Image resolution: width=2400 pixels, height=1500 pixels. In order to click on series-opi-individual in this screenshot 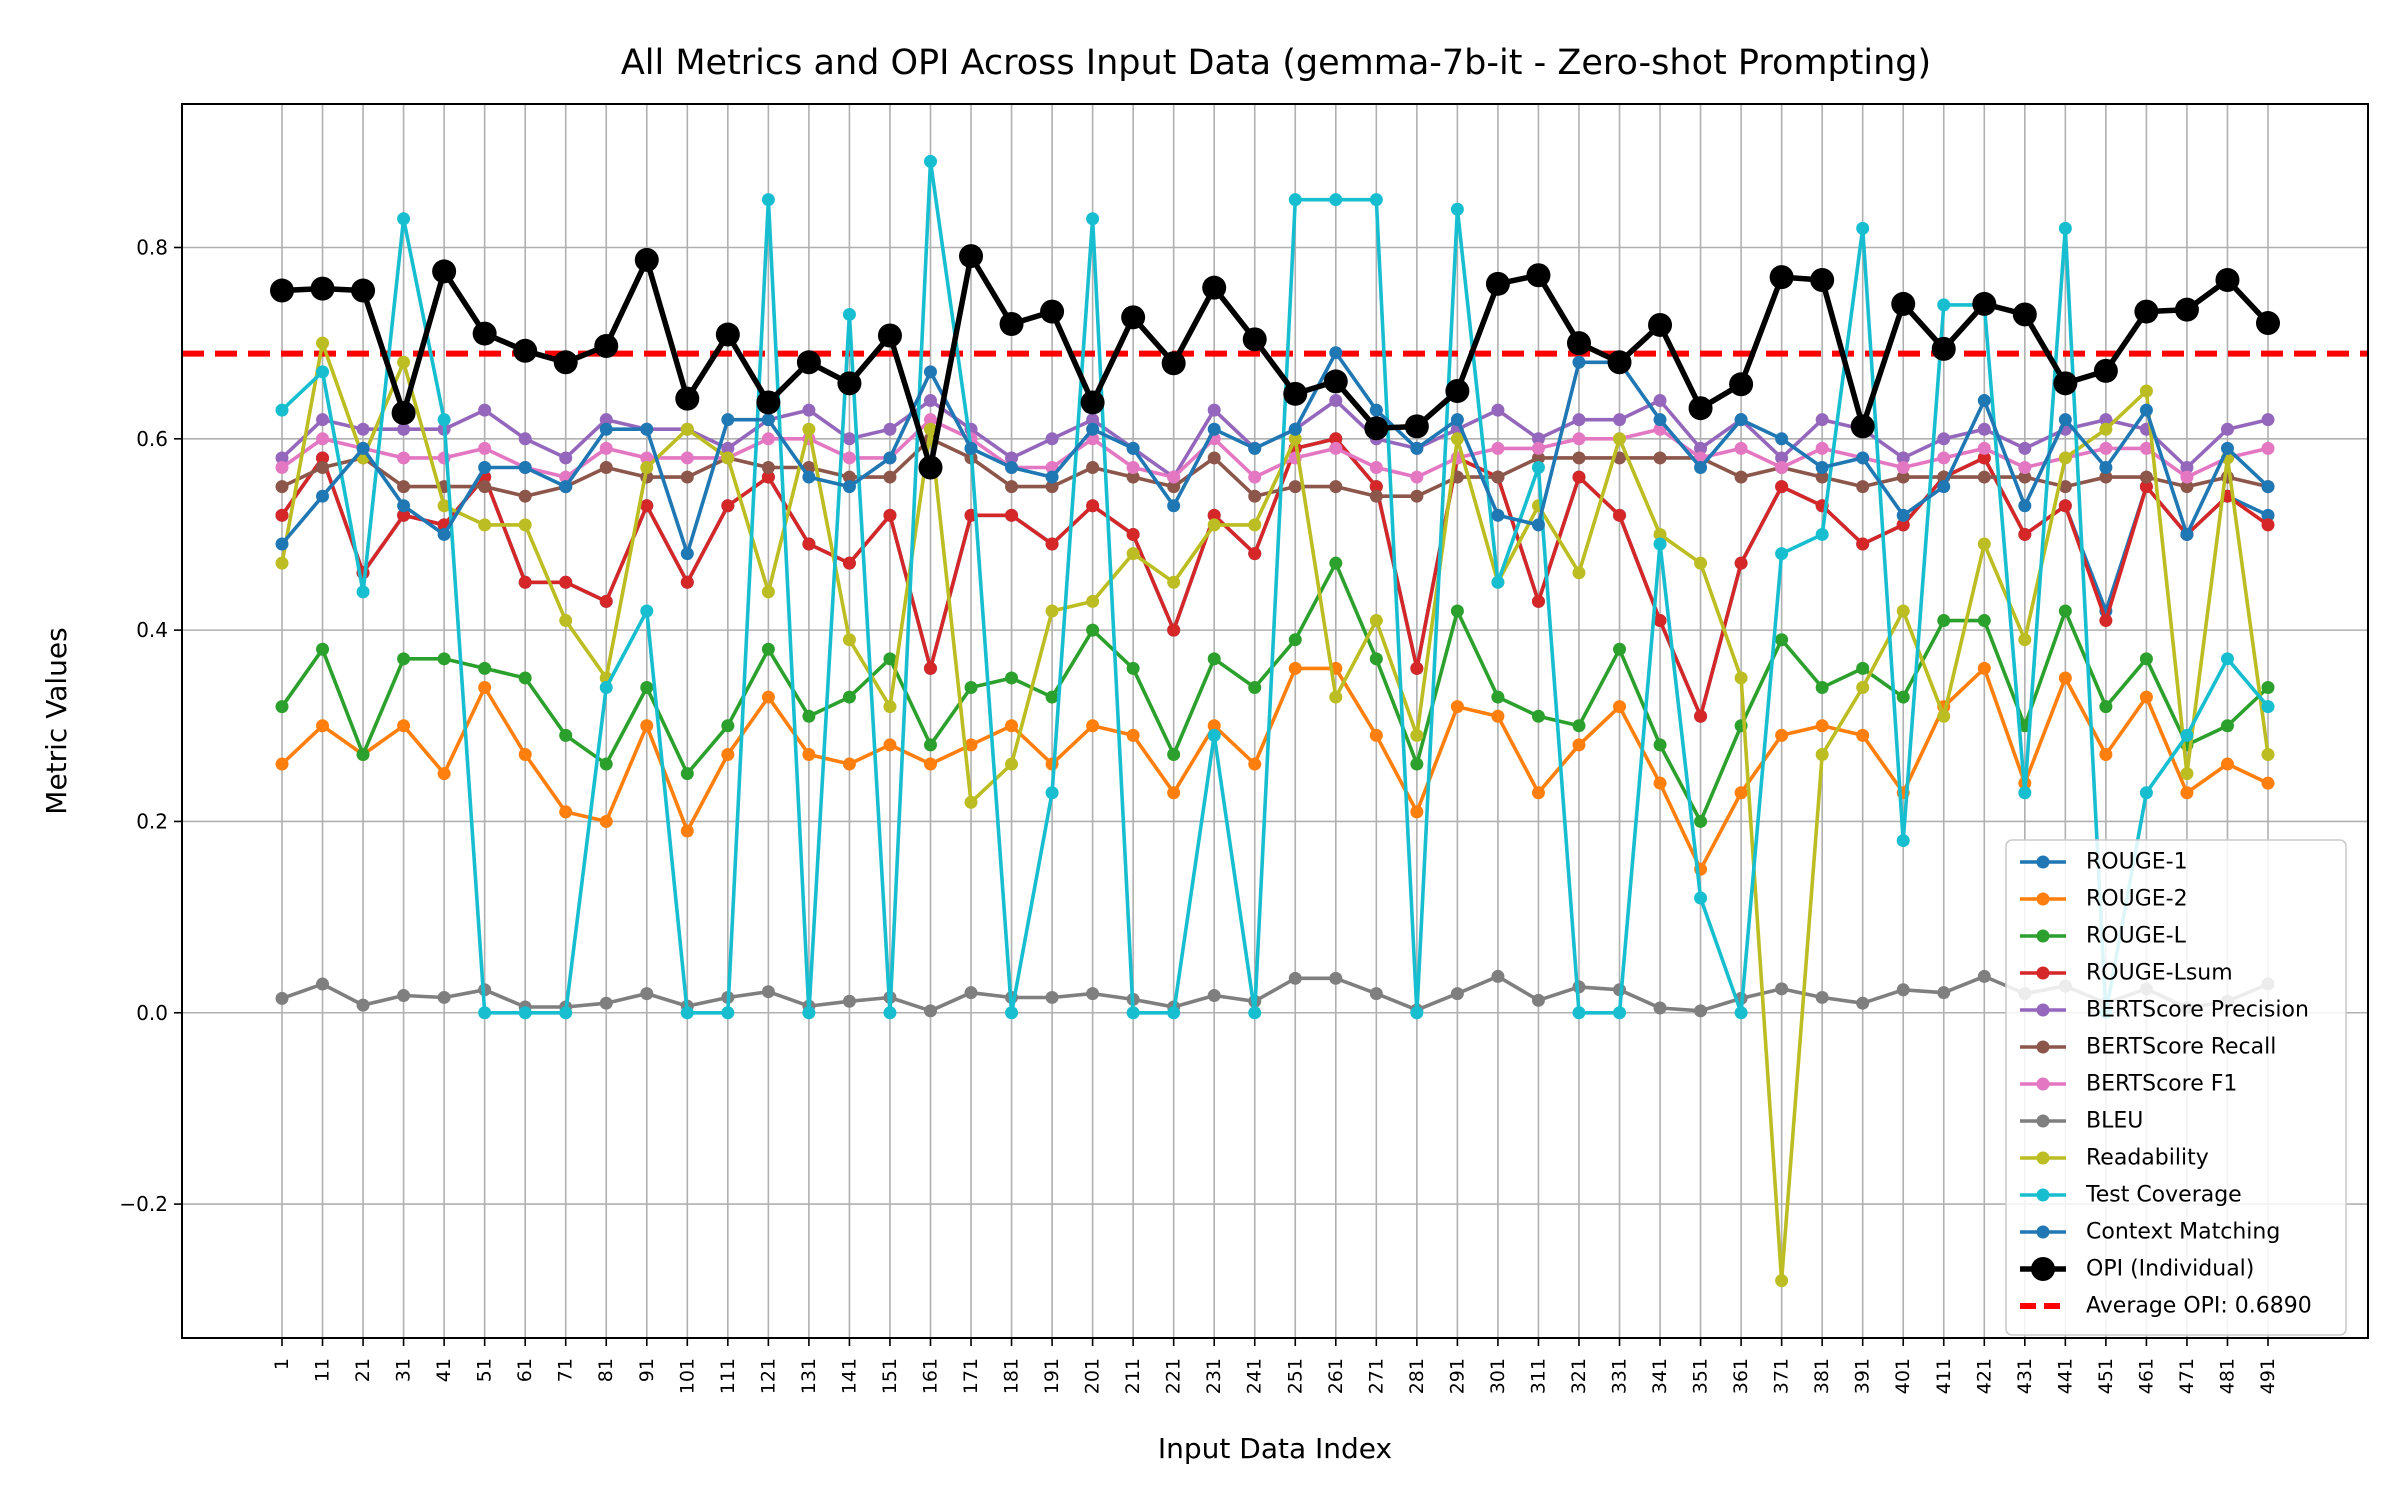, I will do `click(1275, 362)`.